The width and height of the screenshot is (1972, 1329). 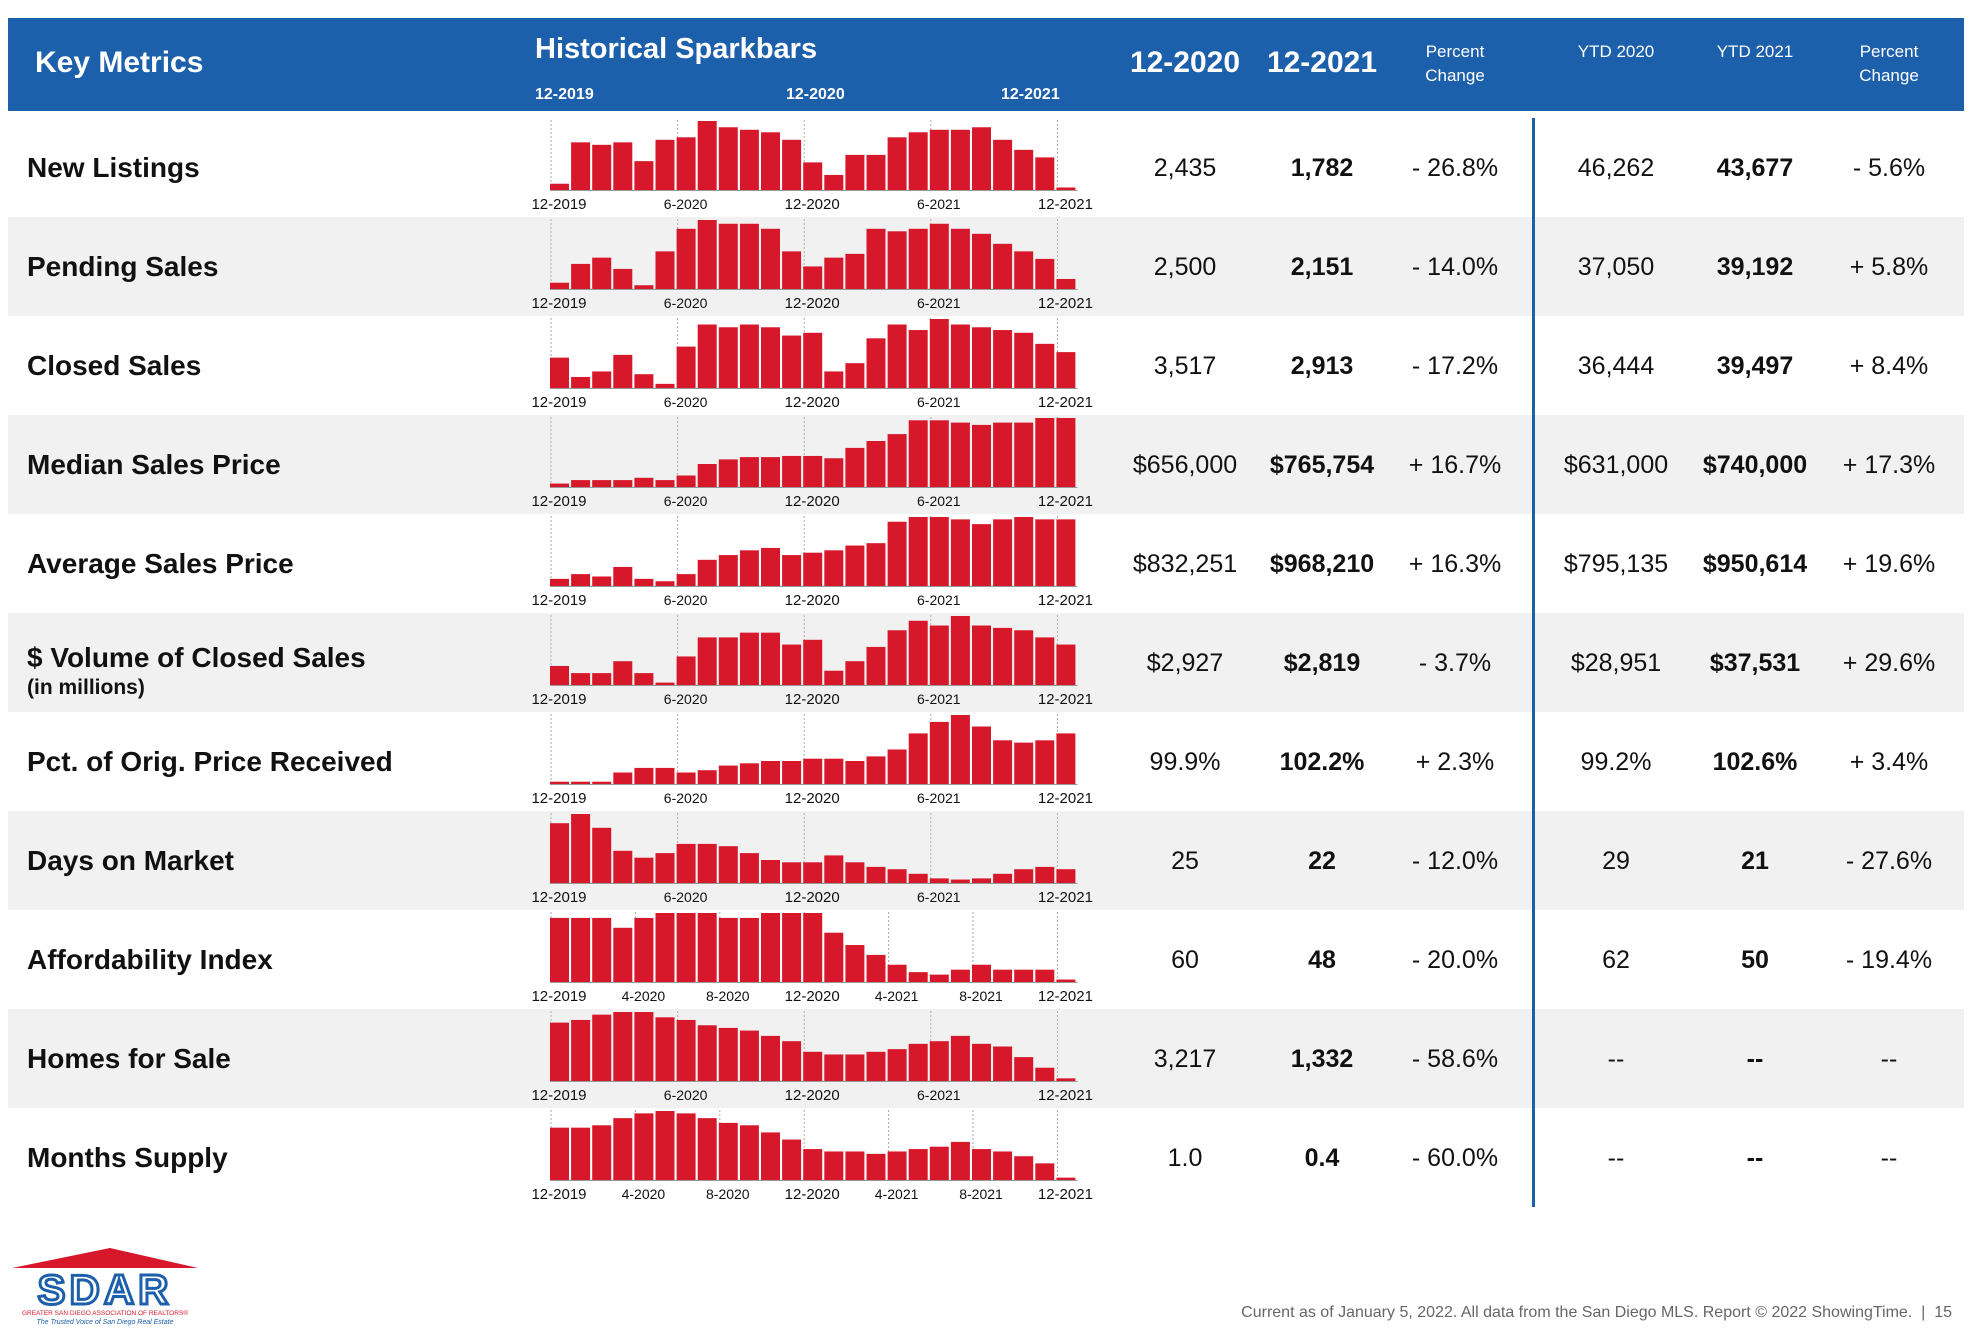 I want to click on metric-value: 3,517, so click(x=1185, y=366).